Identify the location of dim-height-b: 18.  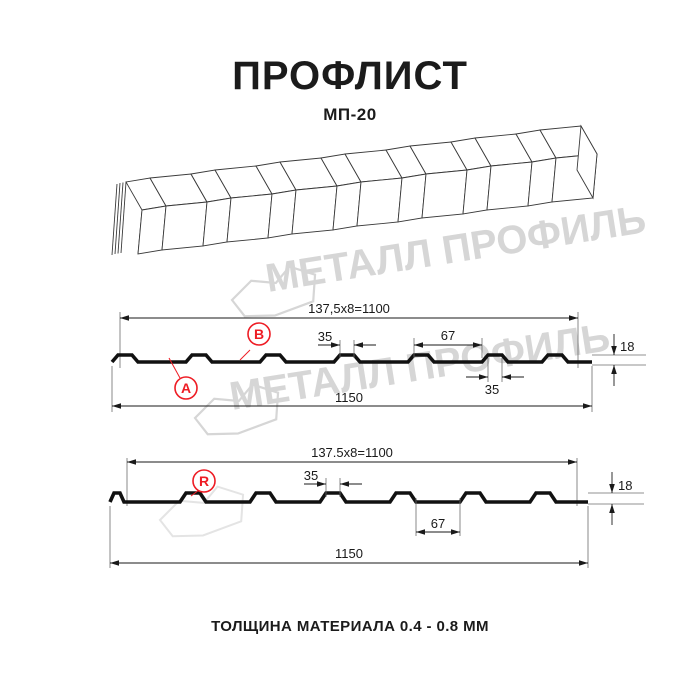
(616, 498).